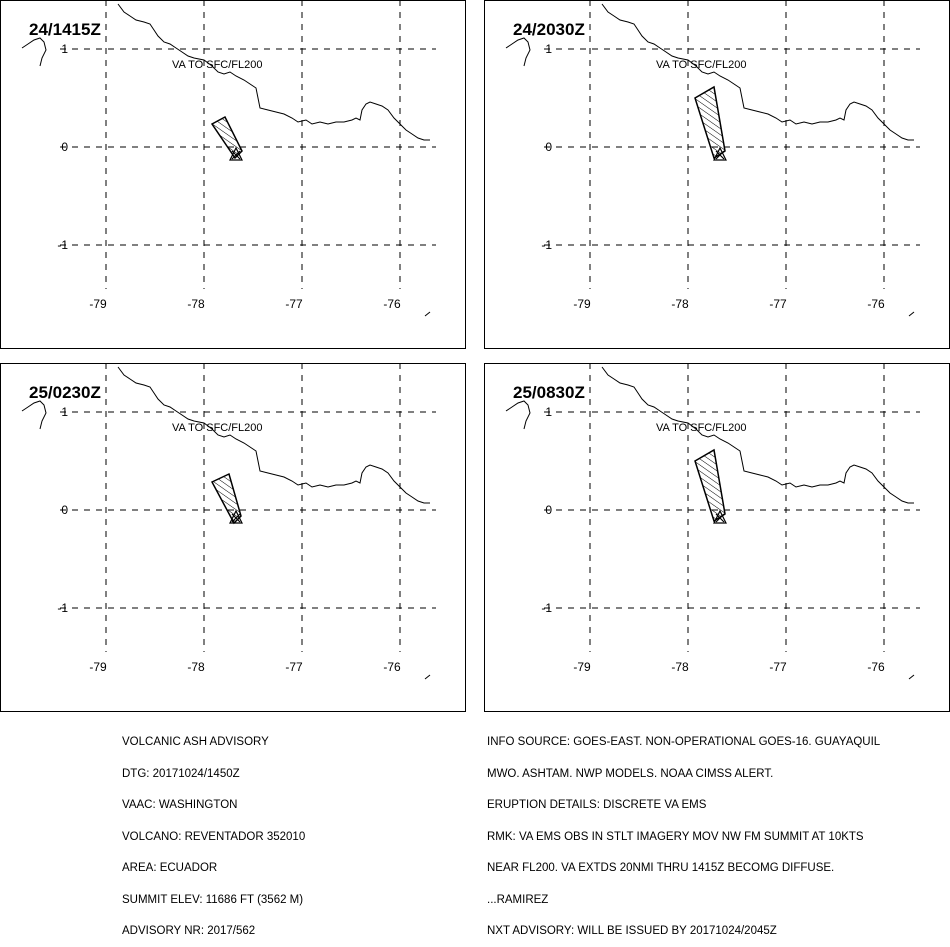 Image resolution: width=950 pixels, height=947 pixels. I want to click on advisory-volcano: VOLCANO: REVENTADOR 352010, so click(214, 836).